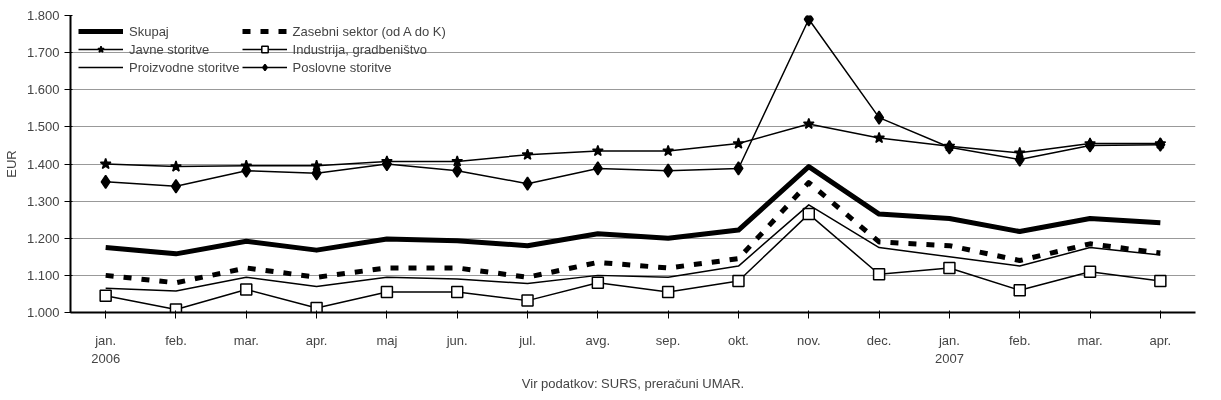 This screenshot has height=400, width=1221. Describe the element at coordinates (43, 127) in the screenshot. I see `y-tick-label: 1.500` at that location.